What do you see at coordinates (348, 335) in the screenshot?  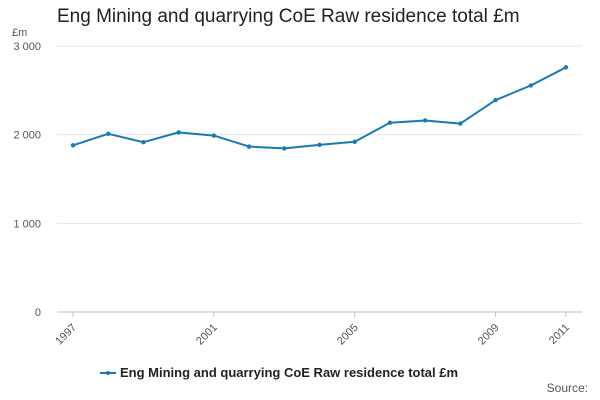 I see `x-tick-label: 2005` at bounding box center [348, 335].